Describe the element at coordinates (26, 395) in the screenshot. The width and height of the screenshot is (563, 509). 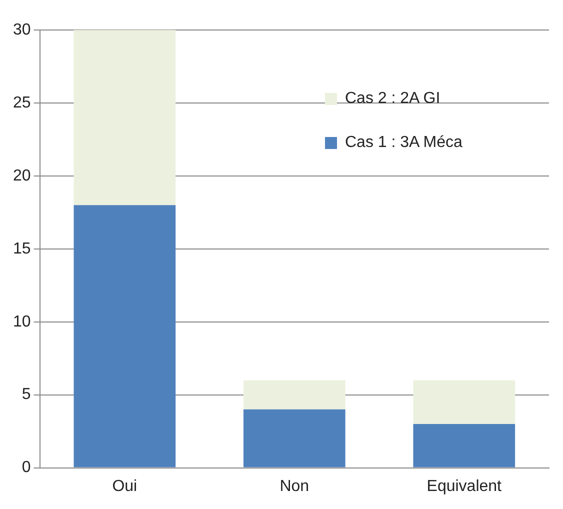
I see `y-tick-label: 5` at that location.